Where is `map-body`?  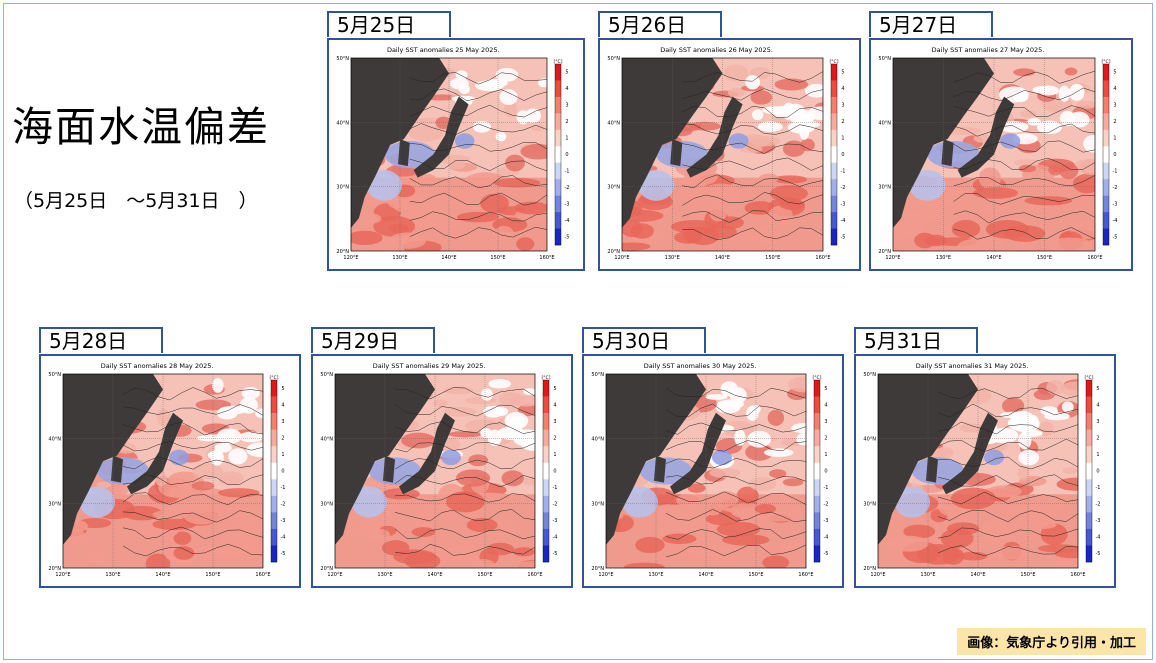 map-body is located at coordinates (163, 471).